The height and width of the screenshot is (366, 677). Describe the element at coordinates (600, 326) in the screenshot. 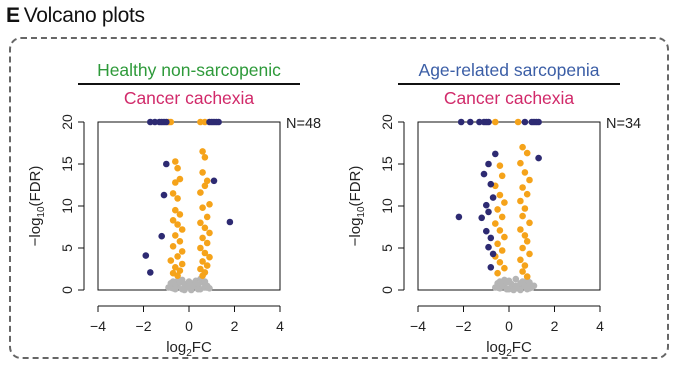

I see `x-tick-label: 4` at that location.